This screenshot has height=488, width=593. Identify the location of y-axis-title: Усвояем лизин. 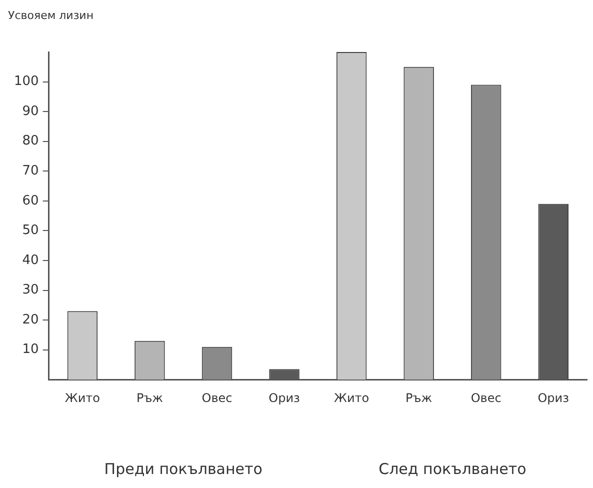
(51, 15).